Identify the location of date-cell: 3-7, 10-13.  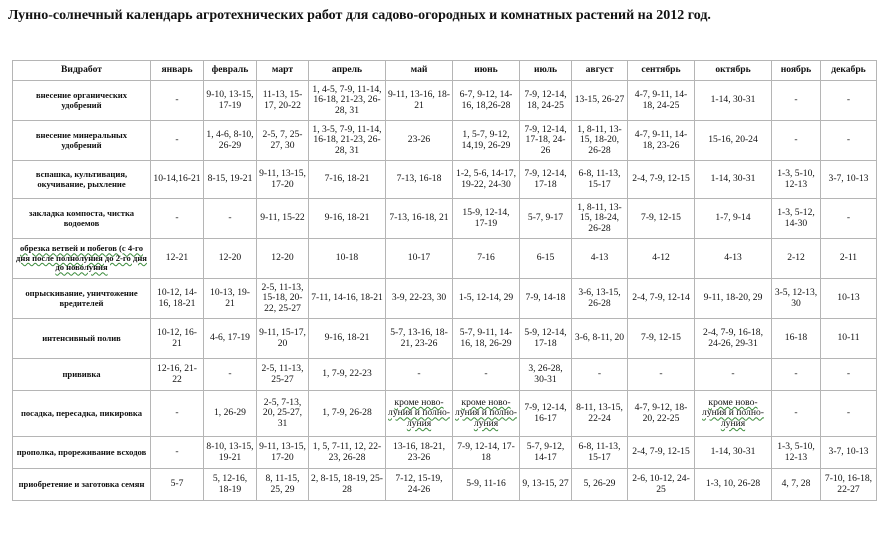
(848, 452).